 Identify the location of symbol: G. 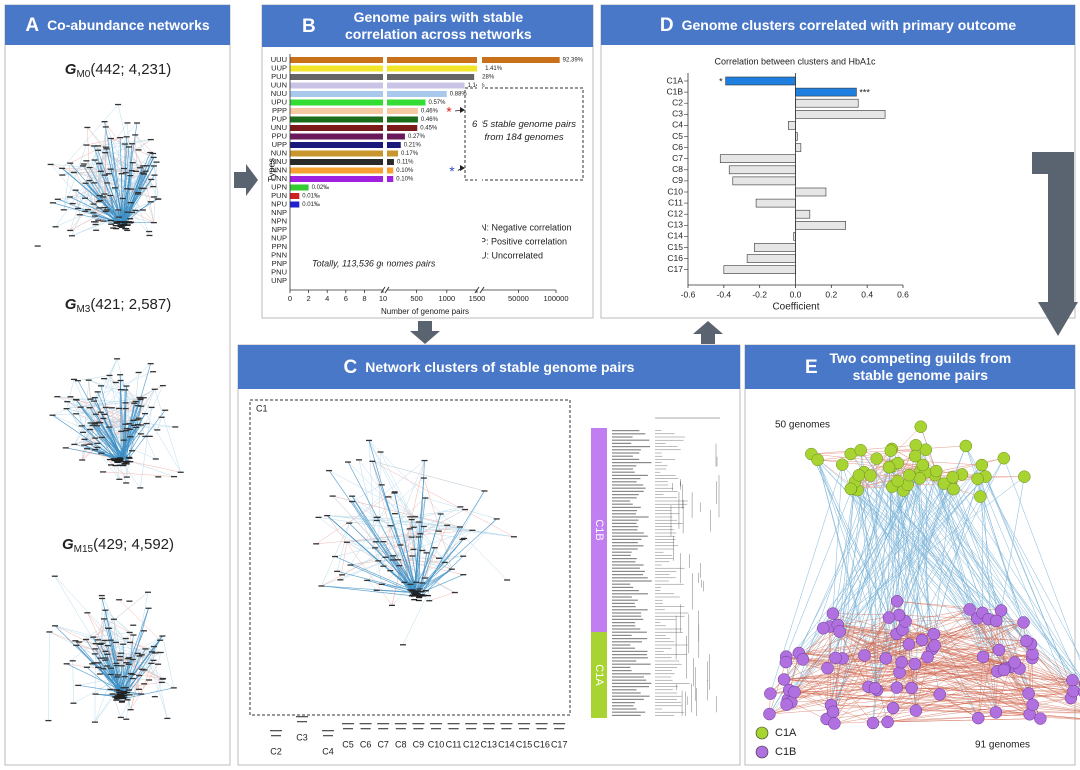
(68, 544).